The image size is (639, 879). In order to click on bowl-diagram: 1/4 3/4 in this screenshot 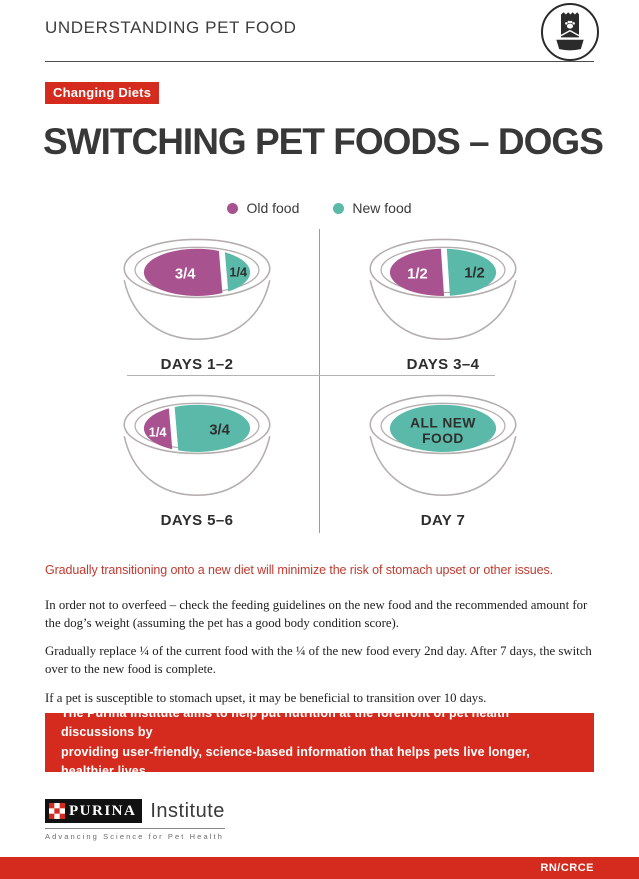, I will do `click(197, 445)`.